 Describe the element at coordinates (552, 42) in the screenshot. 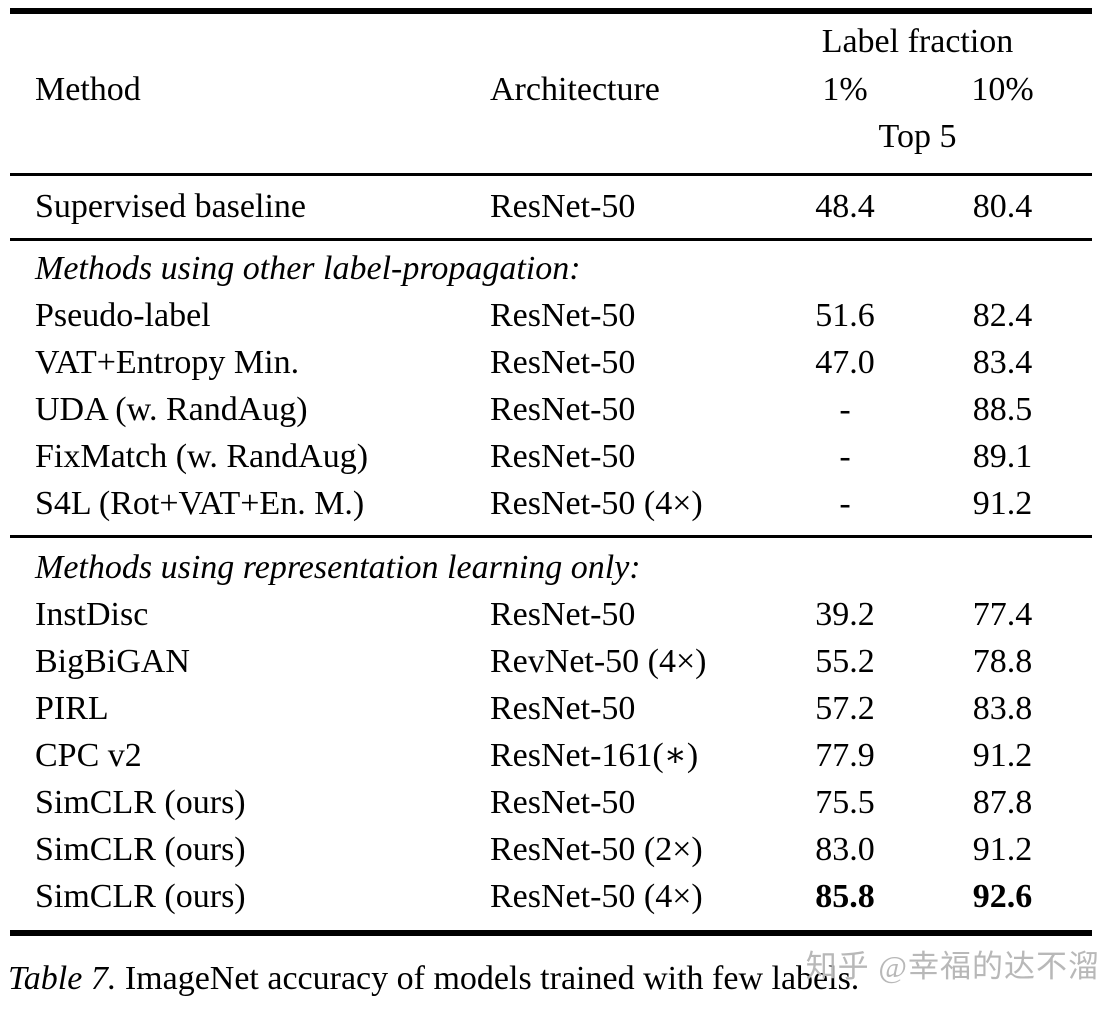

I see `header-row-label-fraction: Label fraction` at that location.